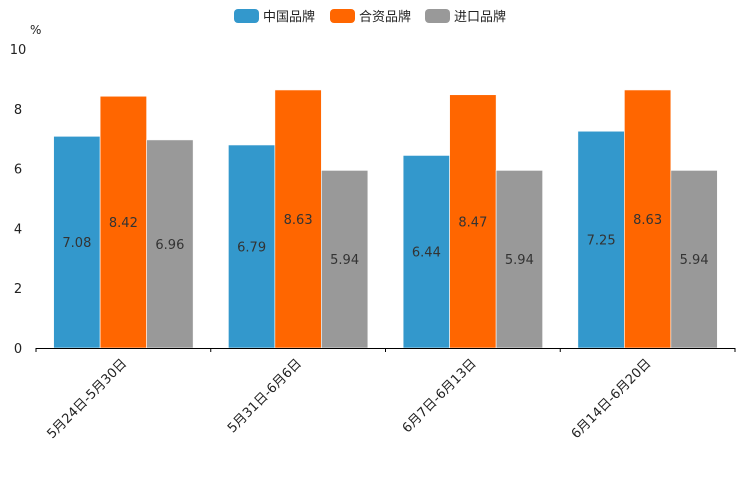 The width and height of the screenshot is (744, 496). What do you see at coordinates (18, 349) in the screenshot?
I see `y-tick-label: 0` at bounding box center [18, 349].